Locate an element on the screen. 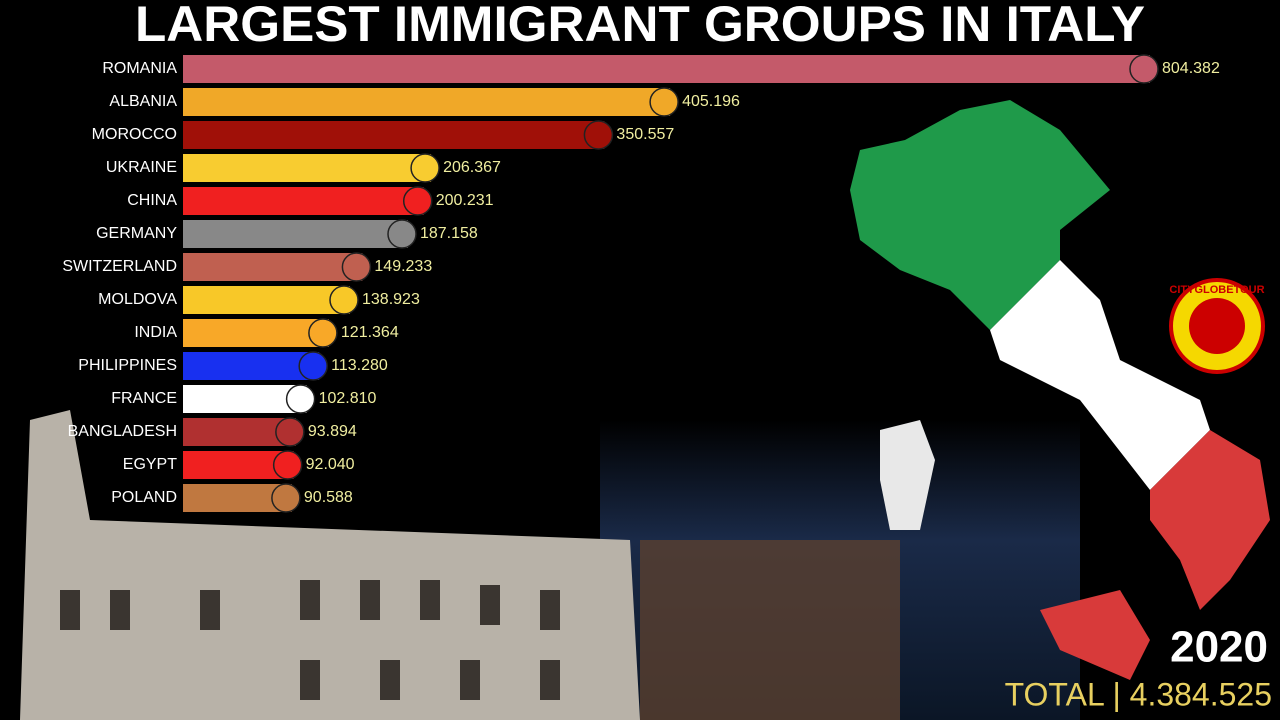 The width and height of the screenshot is (1280, 720). category-label: POLAND is located at coordinates (144, 497).